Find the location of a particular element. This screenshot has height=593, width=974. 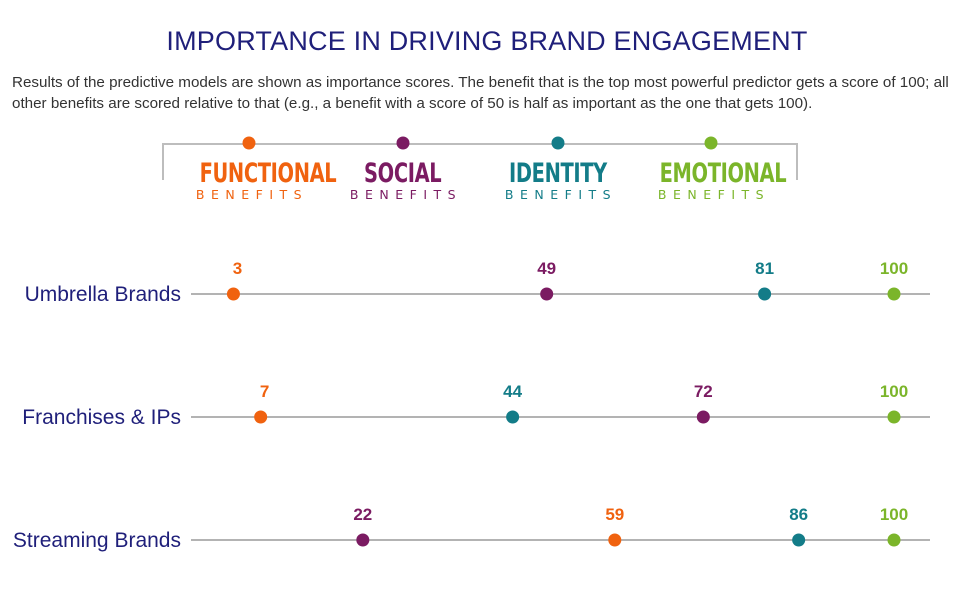

data-label: 86 is located at coordinates (798, 514).